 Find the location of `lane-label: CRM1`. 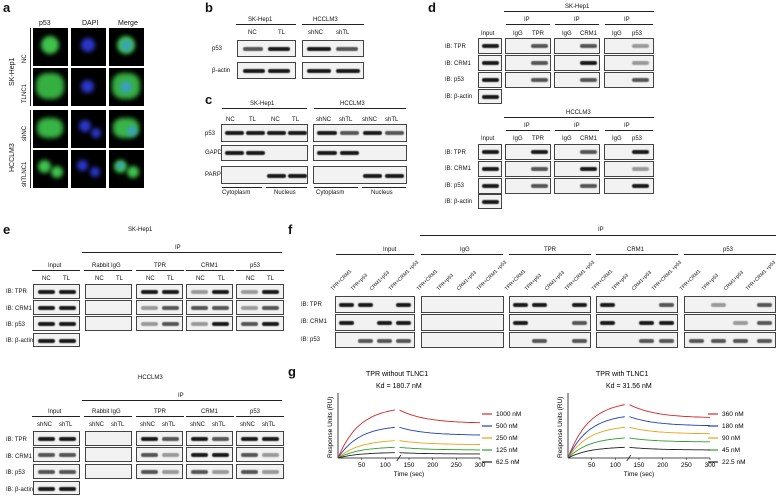

lane-label: CRM1 is located at coordinates (589, 139).